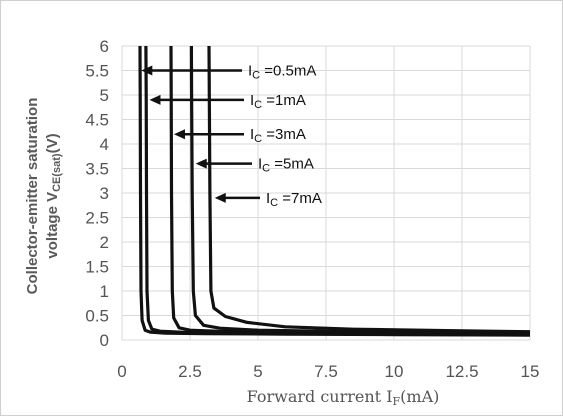 Image resolution: width=563 pixels, height=416 pixels. What do you see at coordinates (32, 196) in the screenshot?
I see `y-axis-label-line1: Collector-emitter saturation` at bounding box center [32, 196].